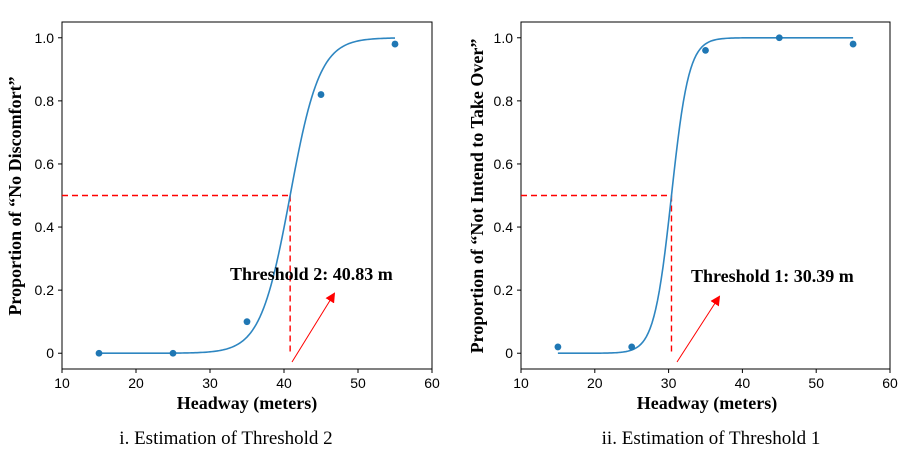 This screenshot has height=457, width=900. Describe the element at coordinates (705, 380) in the screenshot. I see `x-ticks-2: 10 20 30 40 50 60` at that location.